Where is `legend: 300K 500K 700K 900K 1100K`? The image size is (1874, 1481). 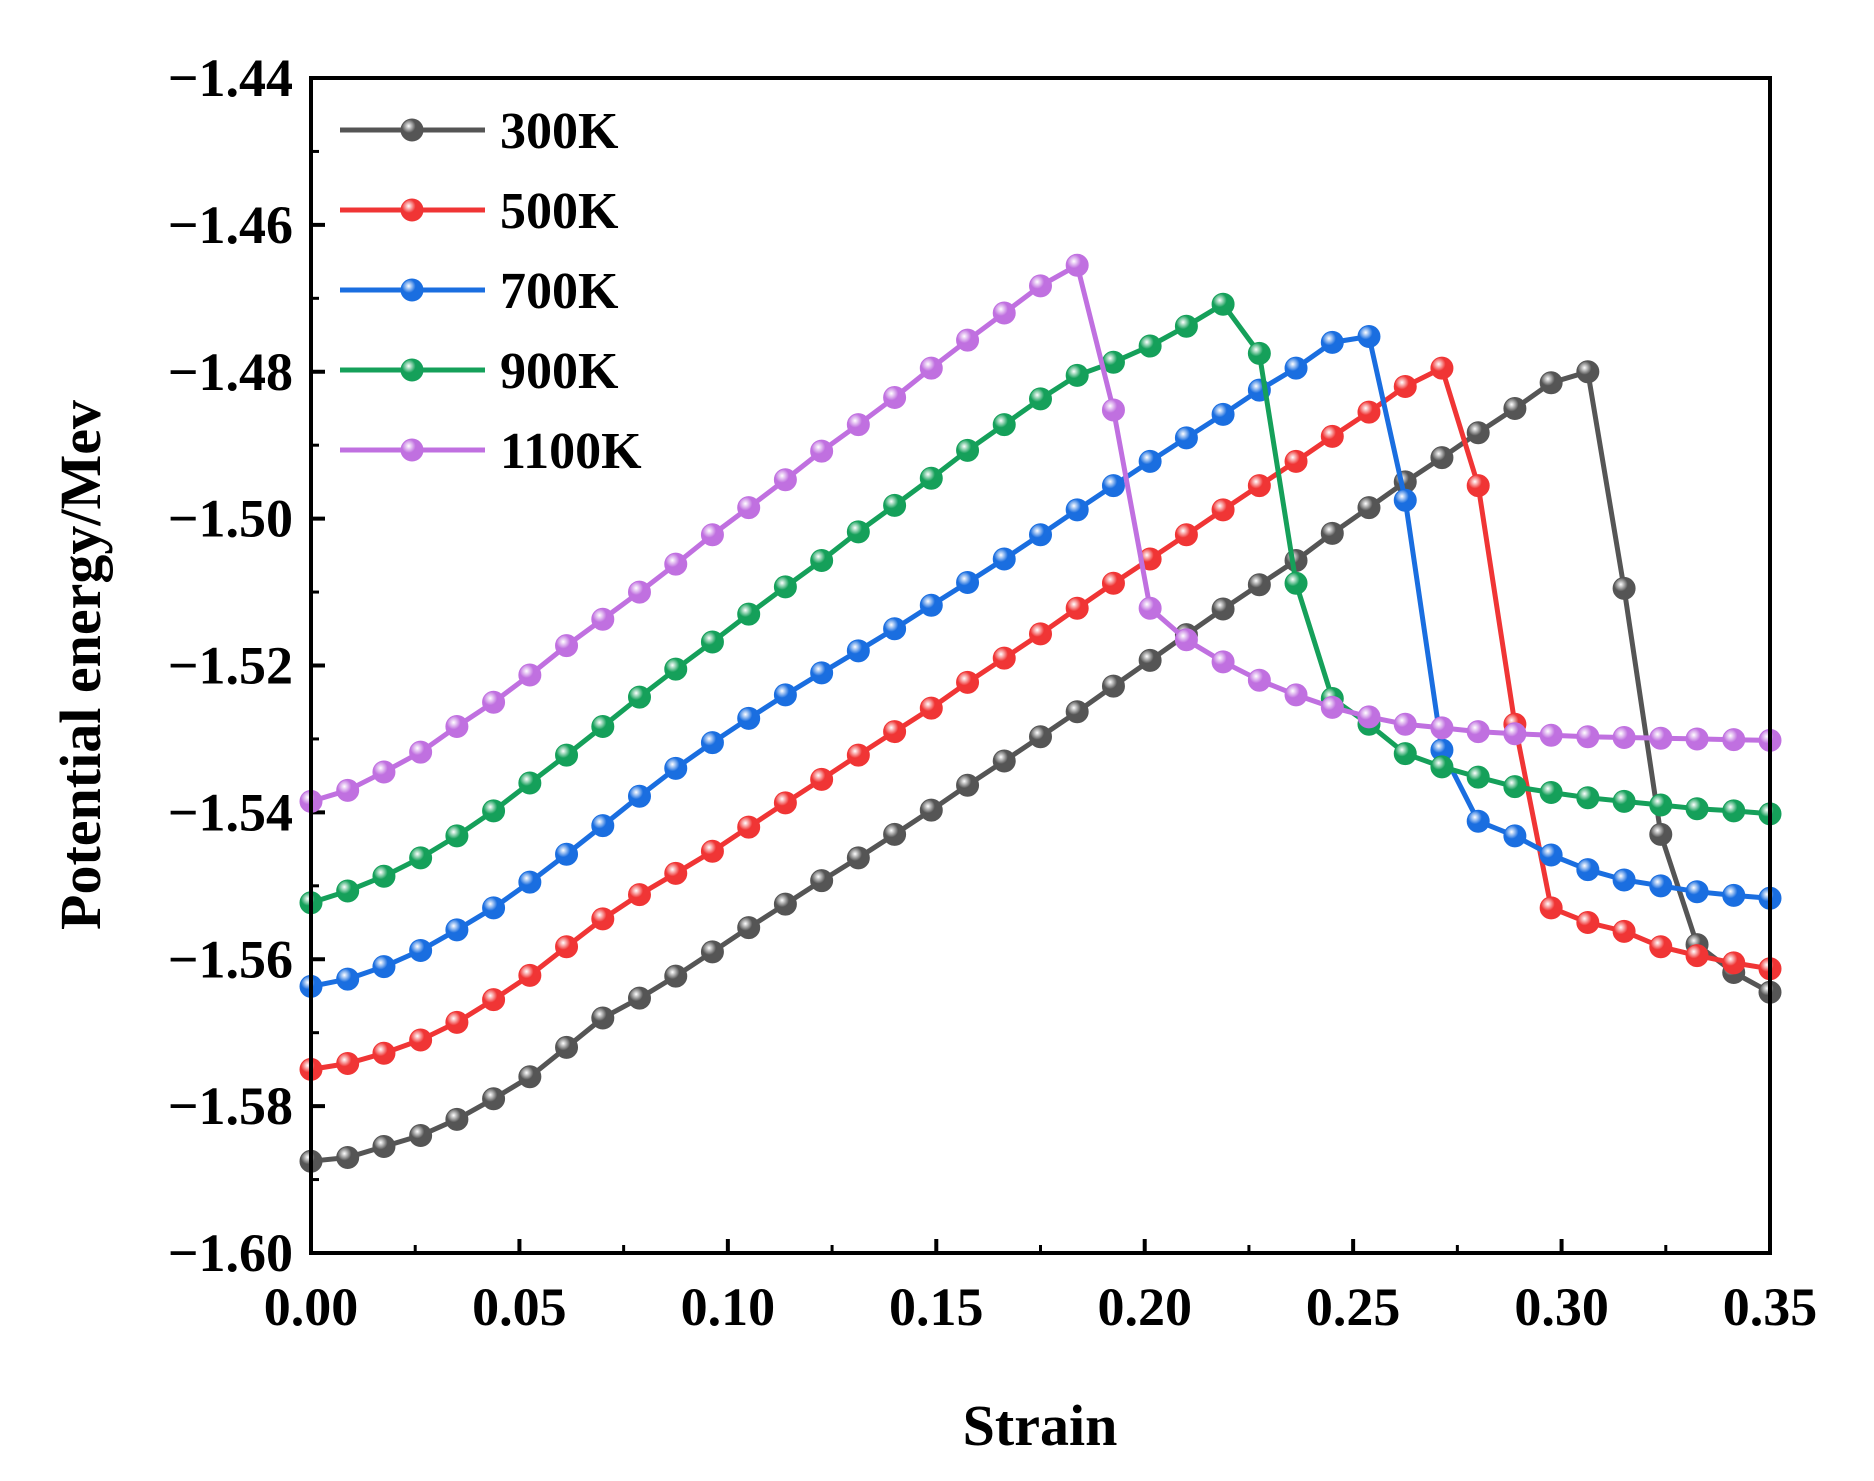 legend: 300K 500K 700K 900K 1100K is located at coordinates (491, 291).